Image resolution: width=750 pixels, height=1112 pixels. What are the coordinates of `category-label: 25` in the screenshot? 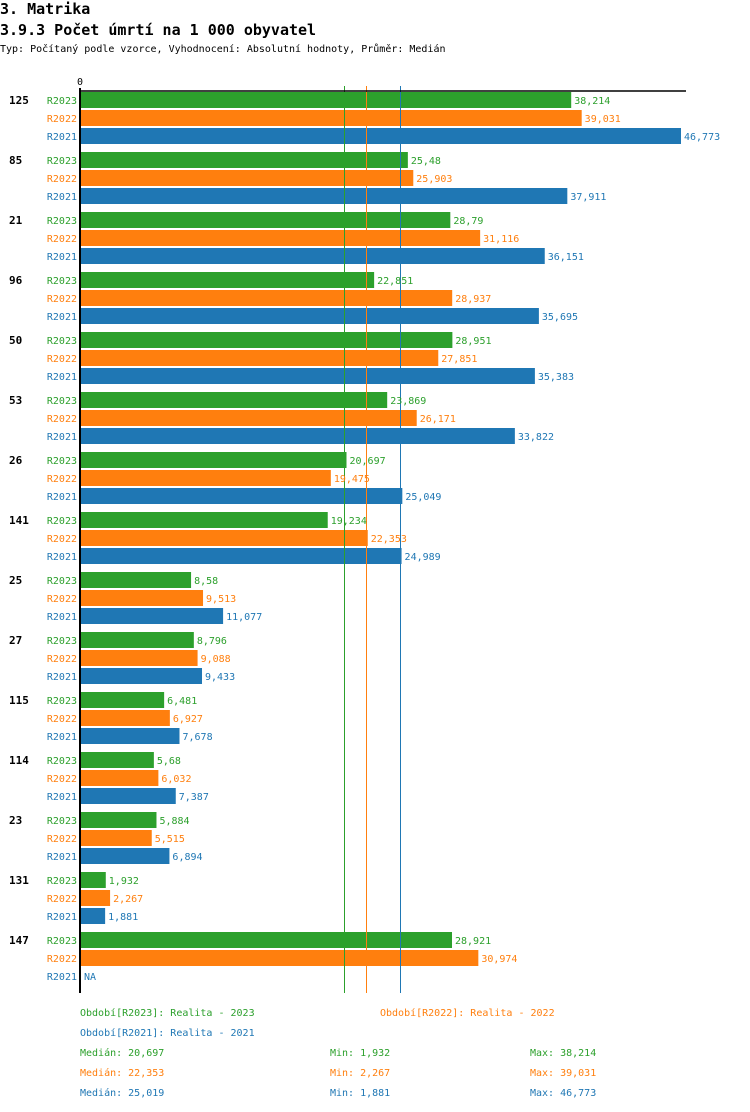 It's located at (15, 580).